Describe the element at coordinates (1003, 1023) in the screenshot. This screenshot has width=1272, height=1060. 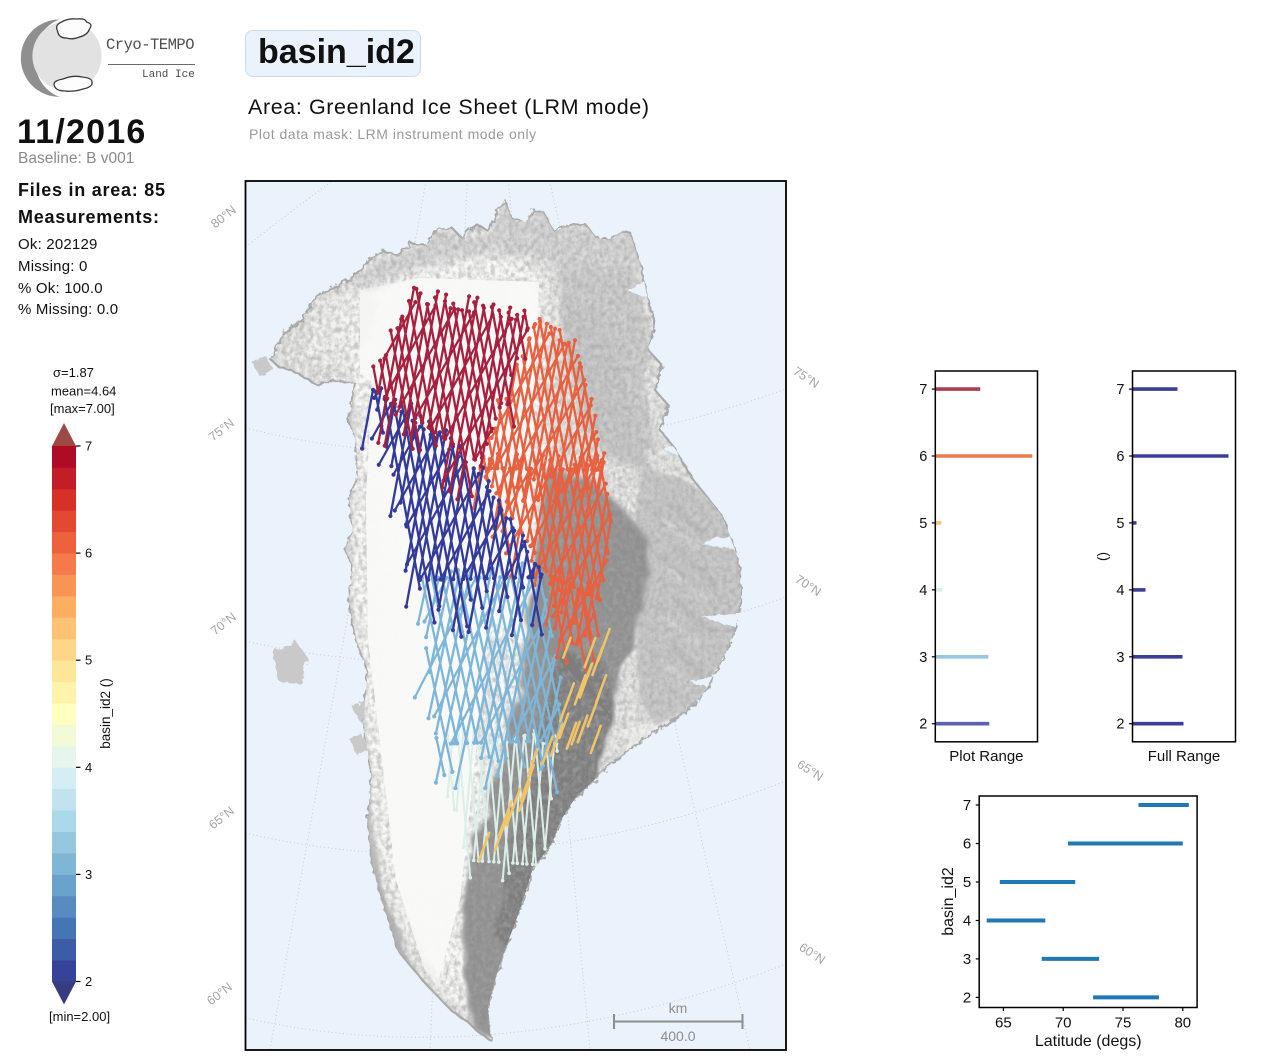
I see `svg-text: 65` at that location.